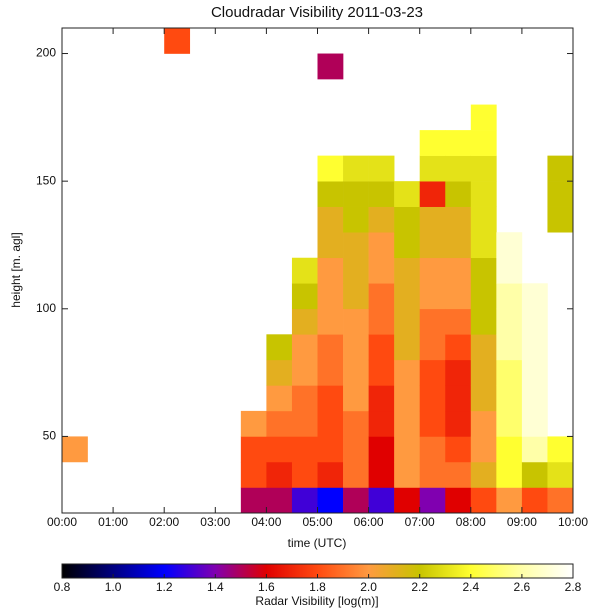  What do you see at coordinates (522, 587) in the screenshot?
I see `colorbar-tick-label: 2.6` at bounding box center [522, 587].